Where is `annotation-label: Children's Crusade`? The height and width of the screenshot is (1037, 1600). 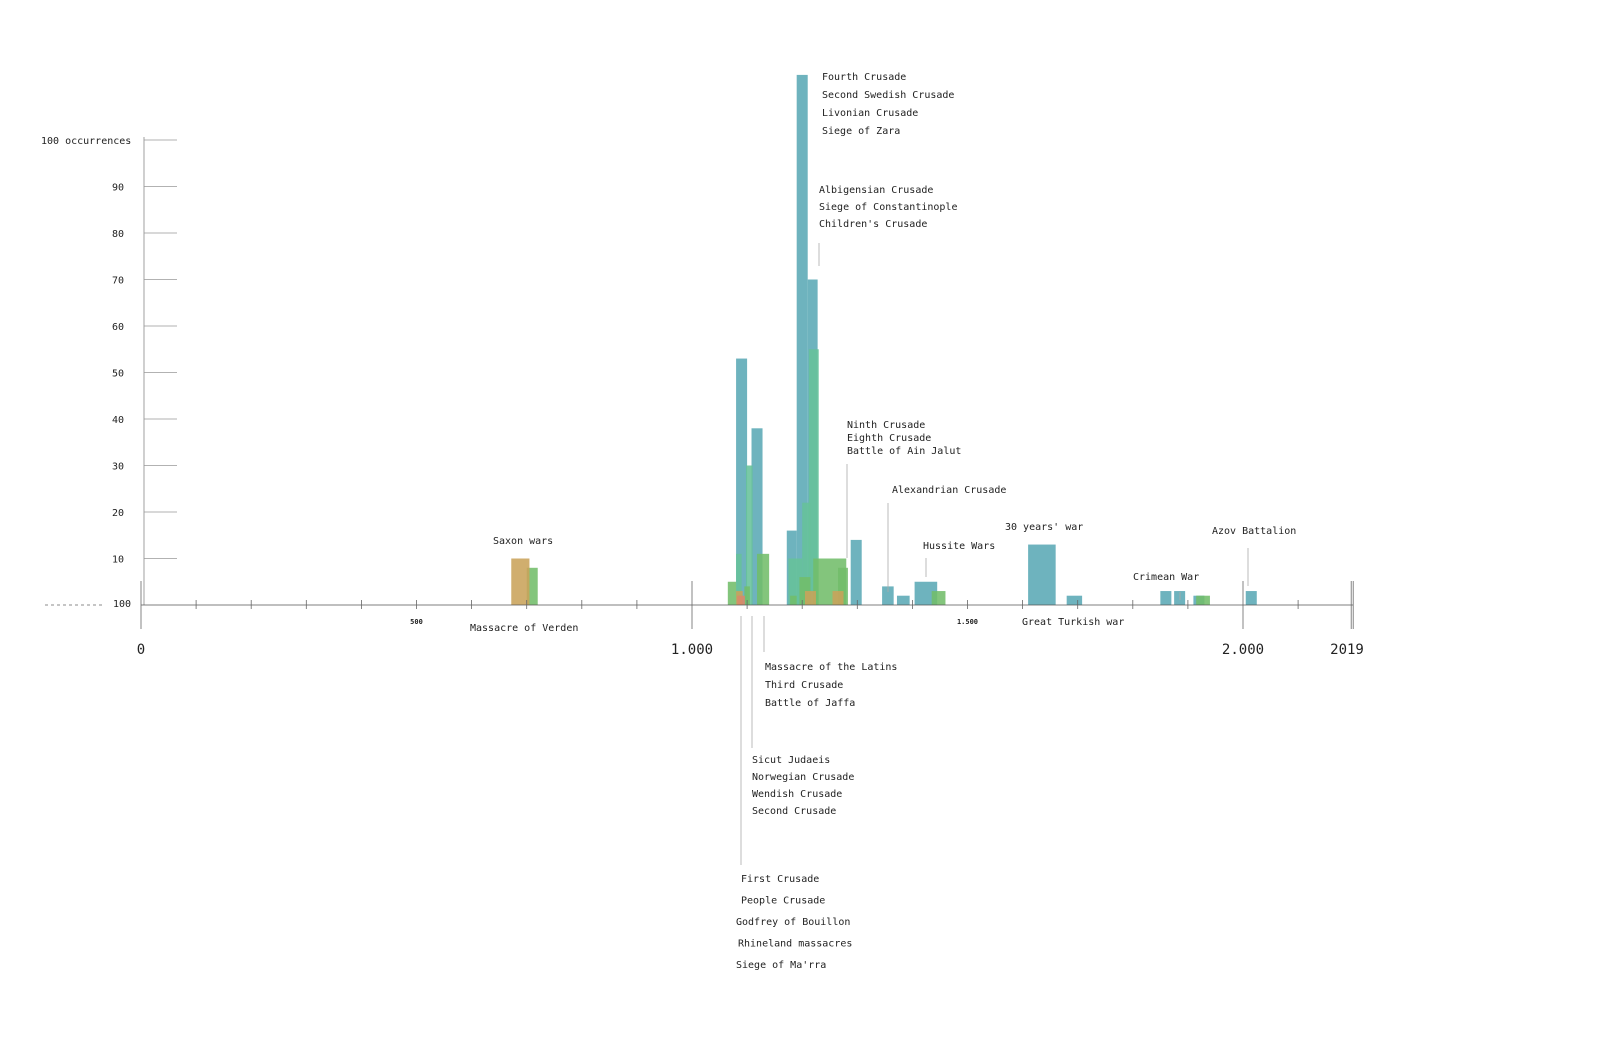 annotation-label: Children's Crusade is located at coordinates (873, 224).